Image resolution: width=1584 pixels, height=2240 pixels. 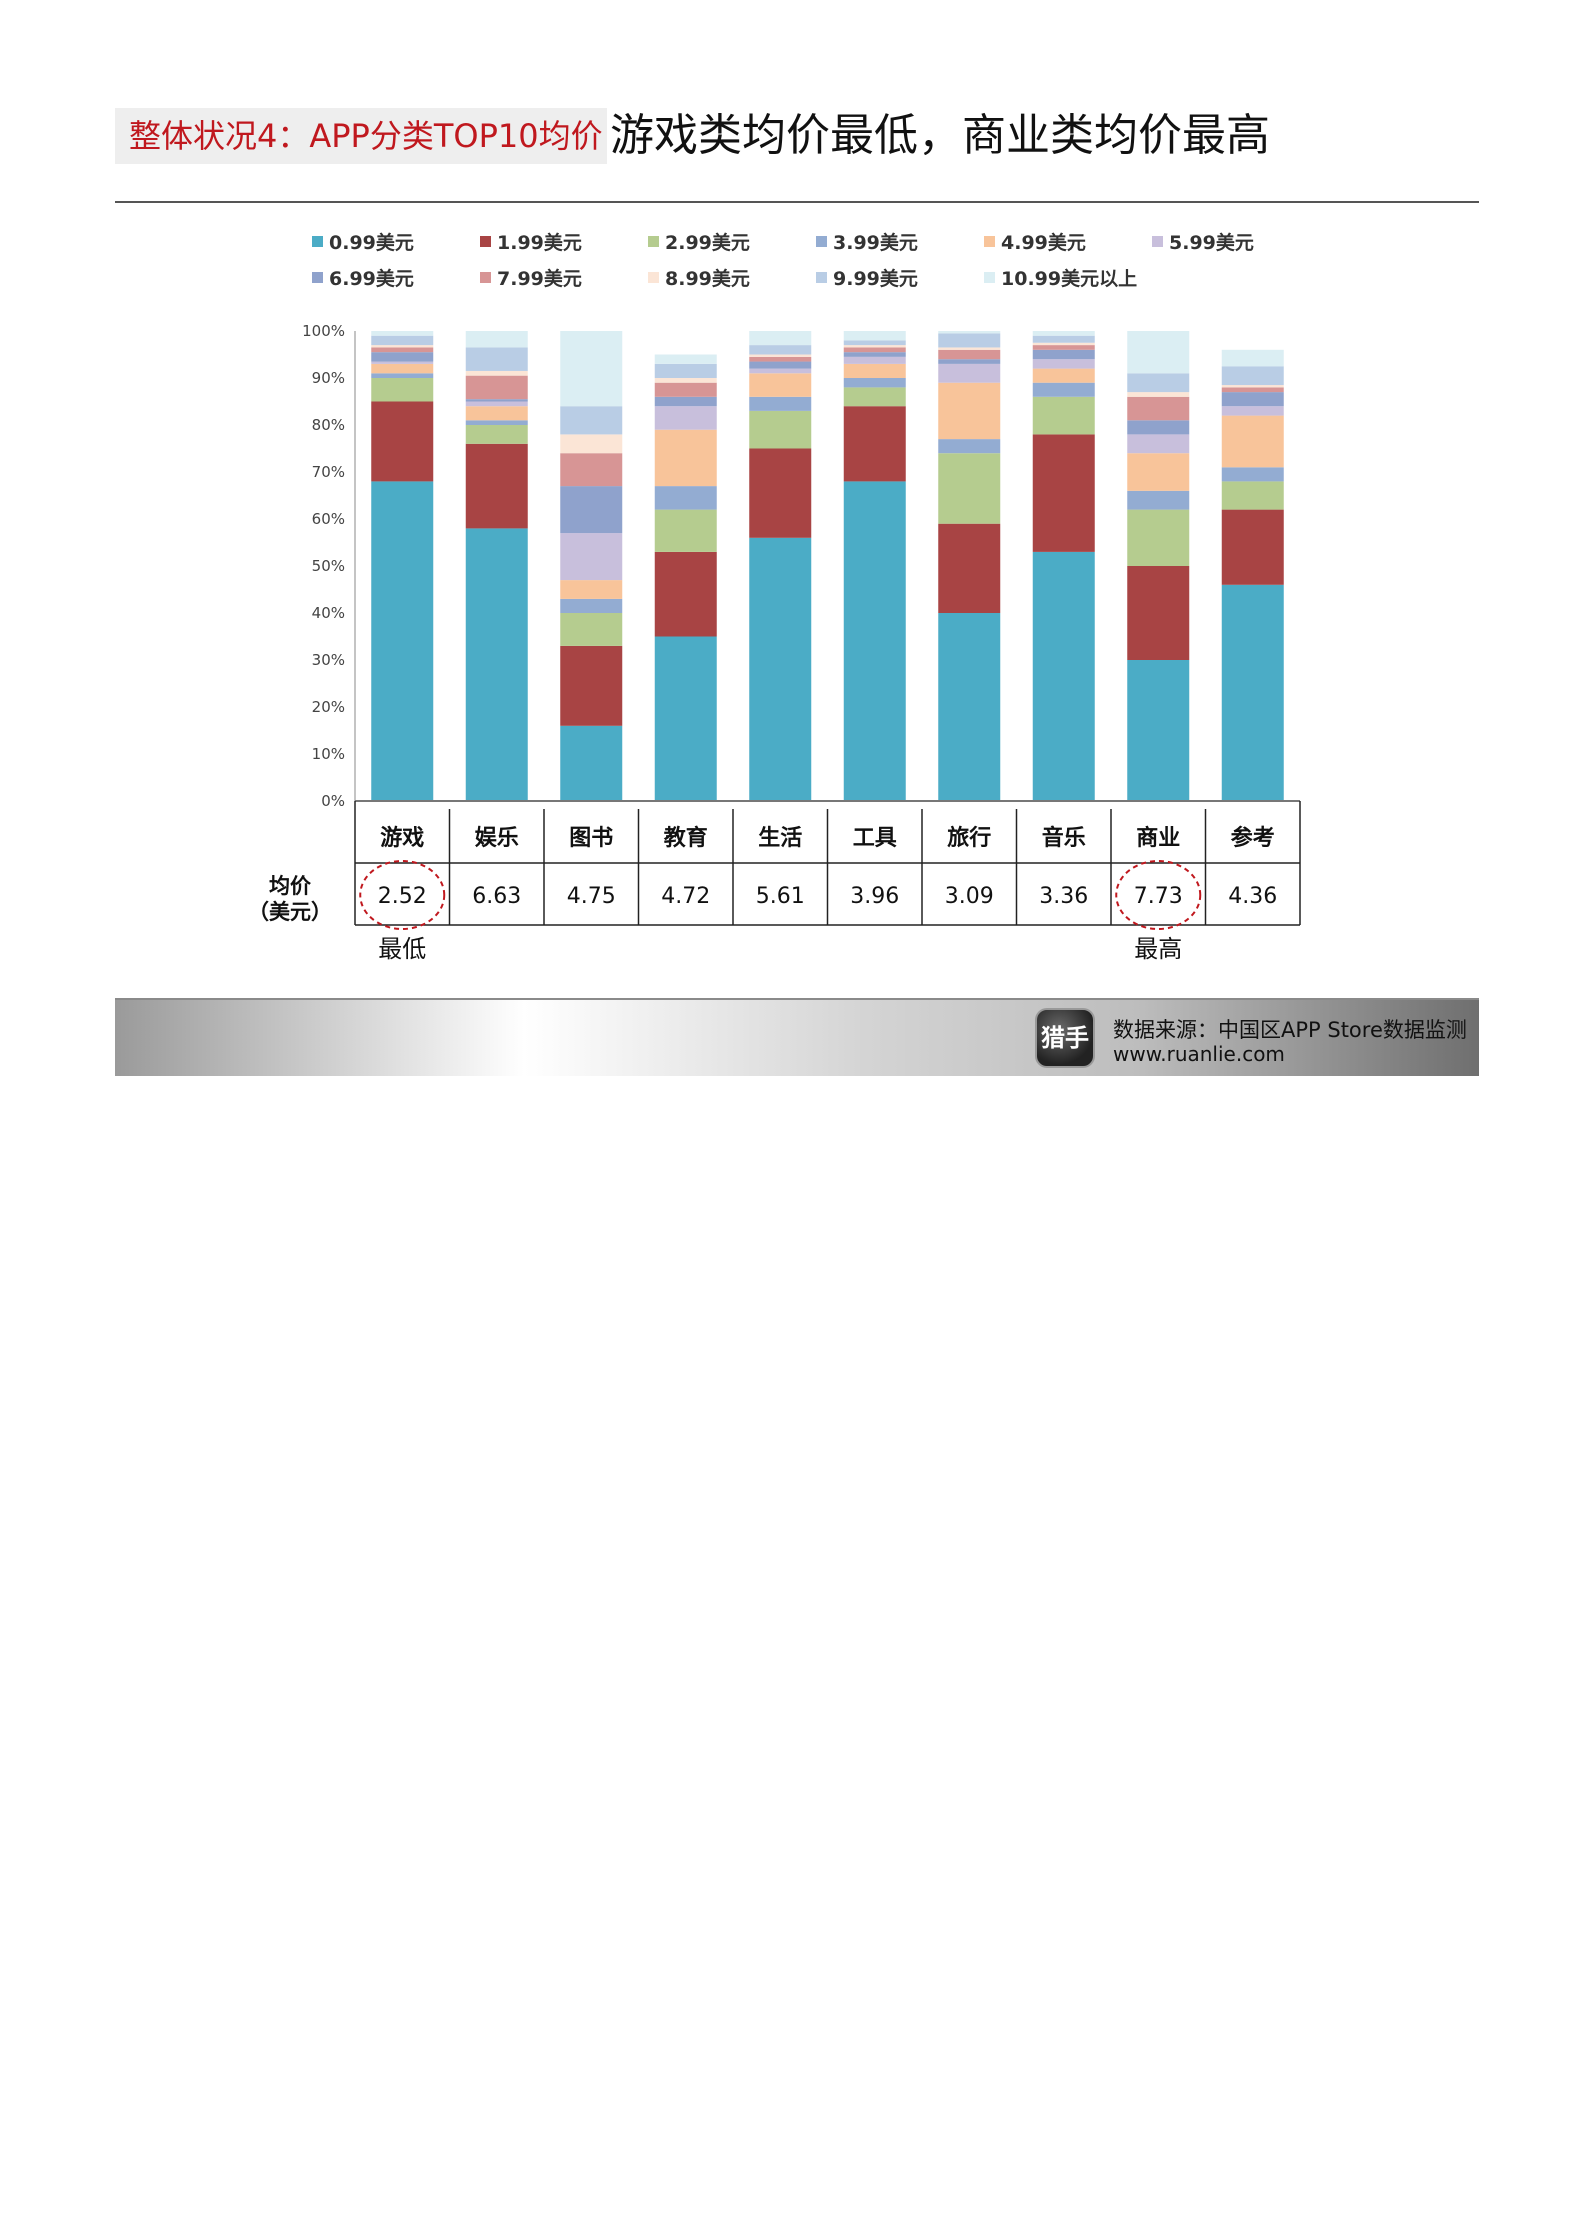 What do you see at coordinates (707, 243) in the screenshot?
I see `legend-label: 2.99美元` at bounding box center [707, 243].